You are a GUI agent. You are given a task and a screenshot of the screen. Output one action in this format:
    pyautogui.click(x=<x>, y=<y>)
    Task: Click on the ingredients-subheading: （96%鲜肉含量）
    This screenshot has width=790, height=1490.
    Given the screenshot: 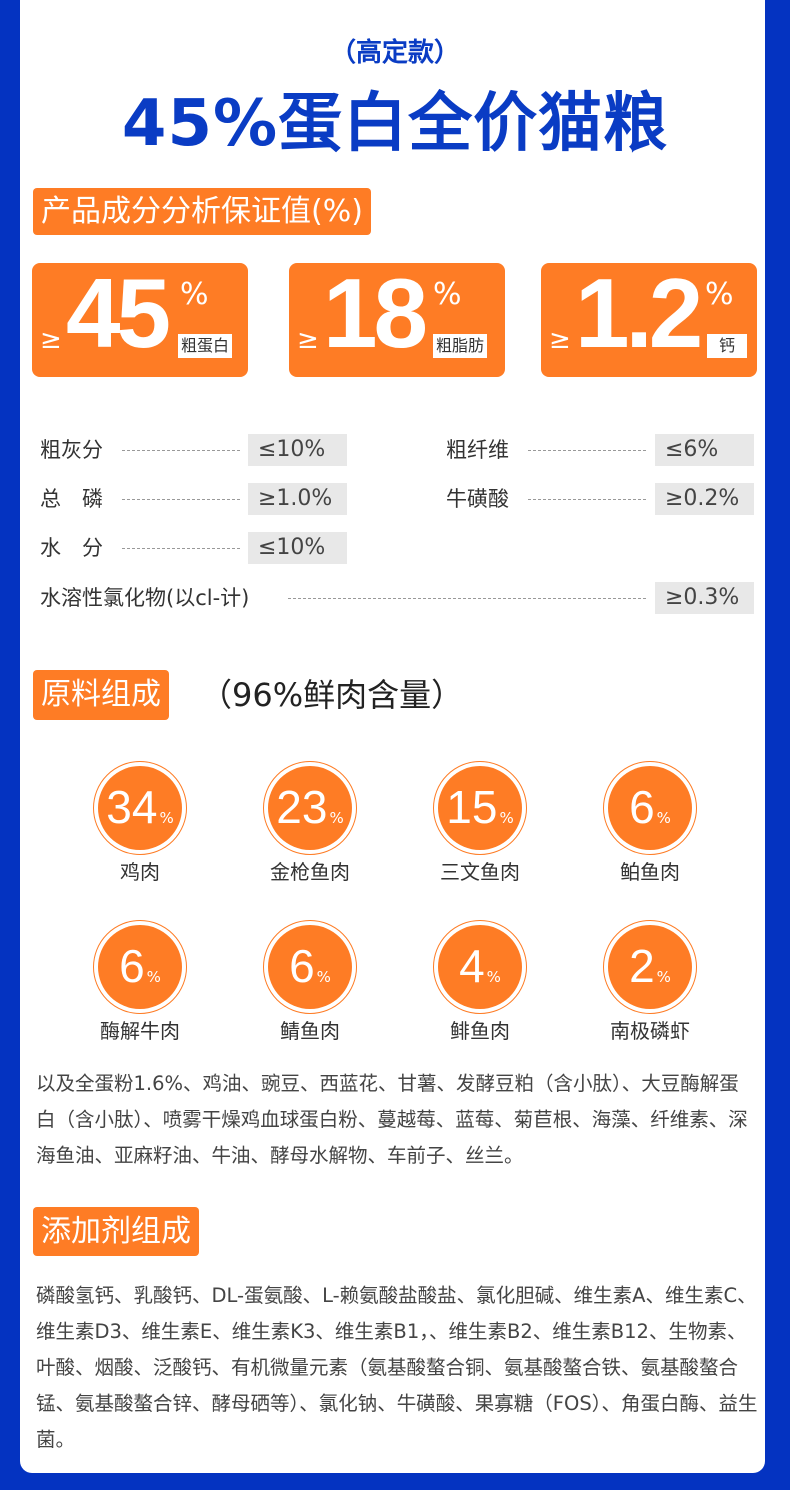 What is the action you would take?
    pyautogui.click(x=332, y=695)
    